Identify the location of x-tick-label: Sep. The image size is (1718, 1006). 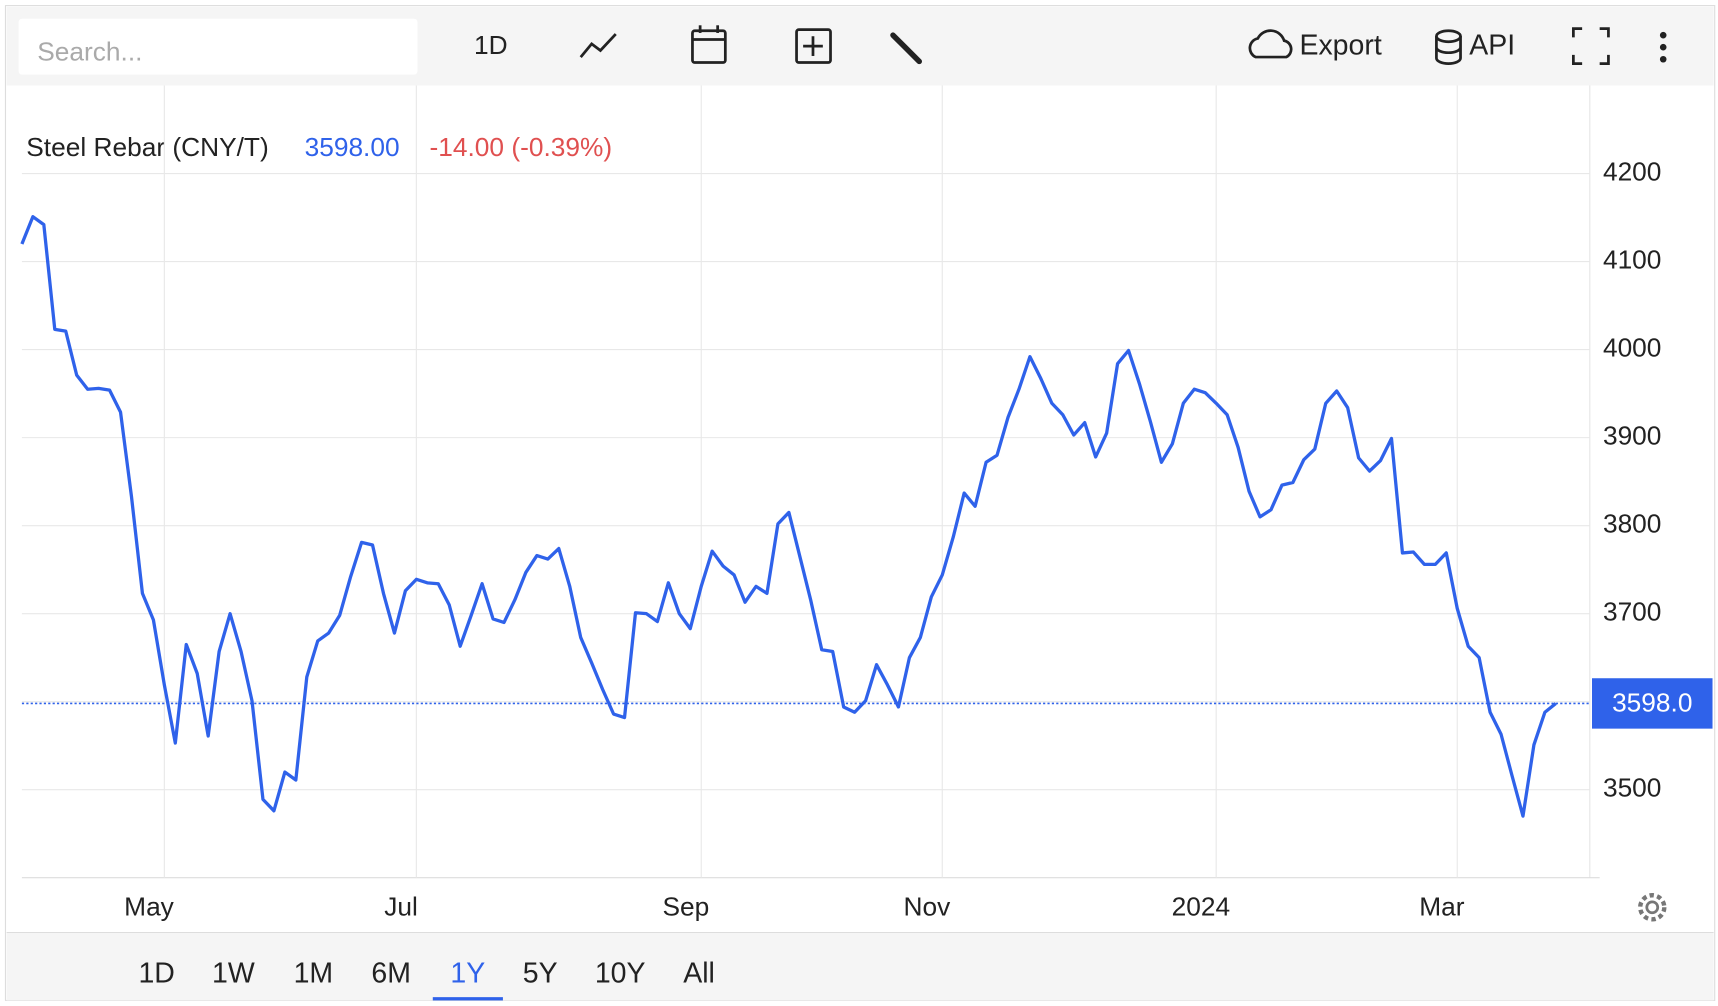
(686, 906).